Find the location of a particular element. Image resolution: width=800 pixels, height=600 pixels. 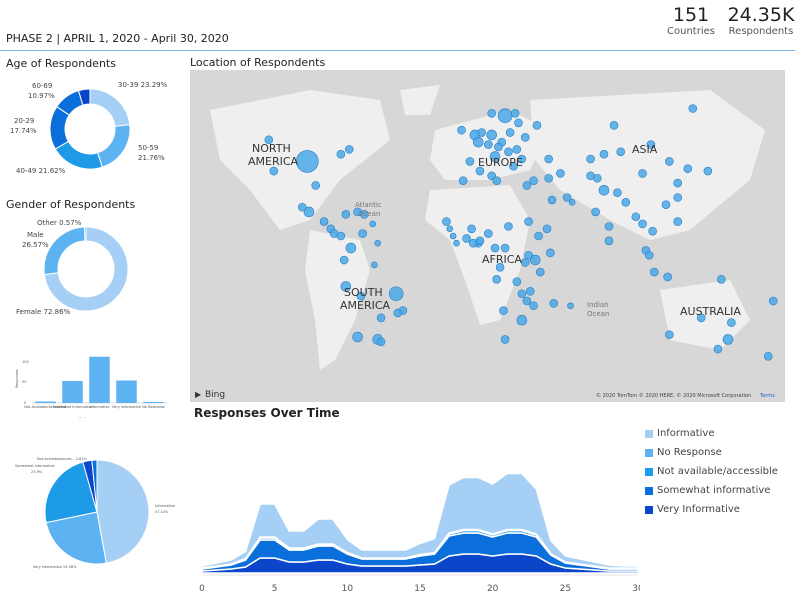

slice-female is located at coordinates (86, 269).